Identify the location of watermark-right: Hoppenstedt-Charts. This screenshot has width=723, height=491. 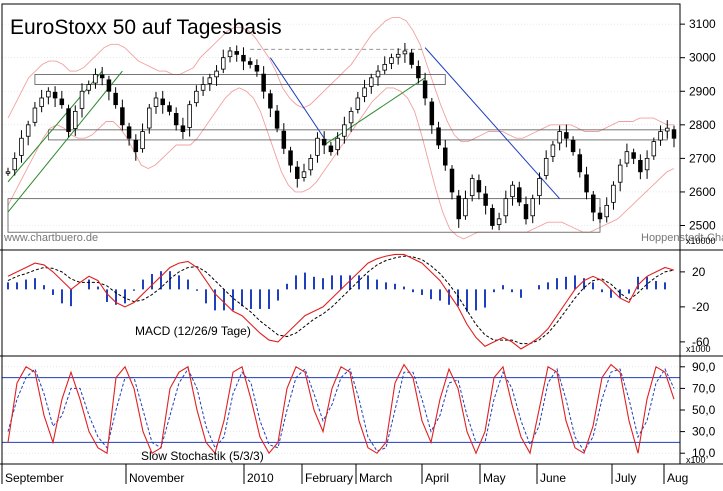
(682, 238).